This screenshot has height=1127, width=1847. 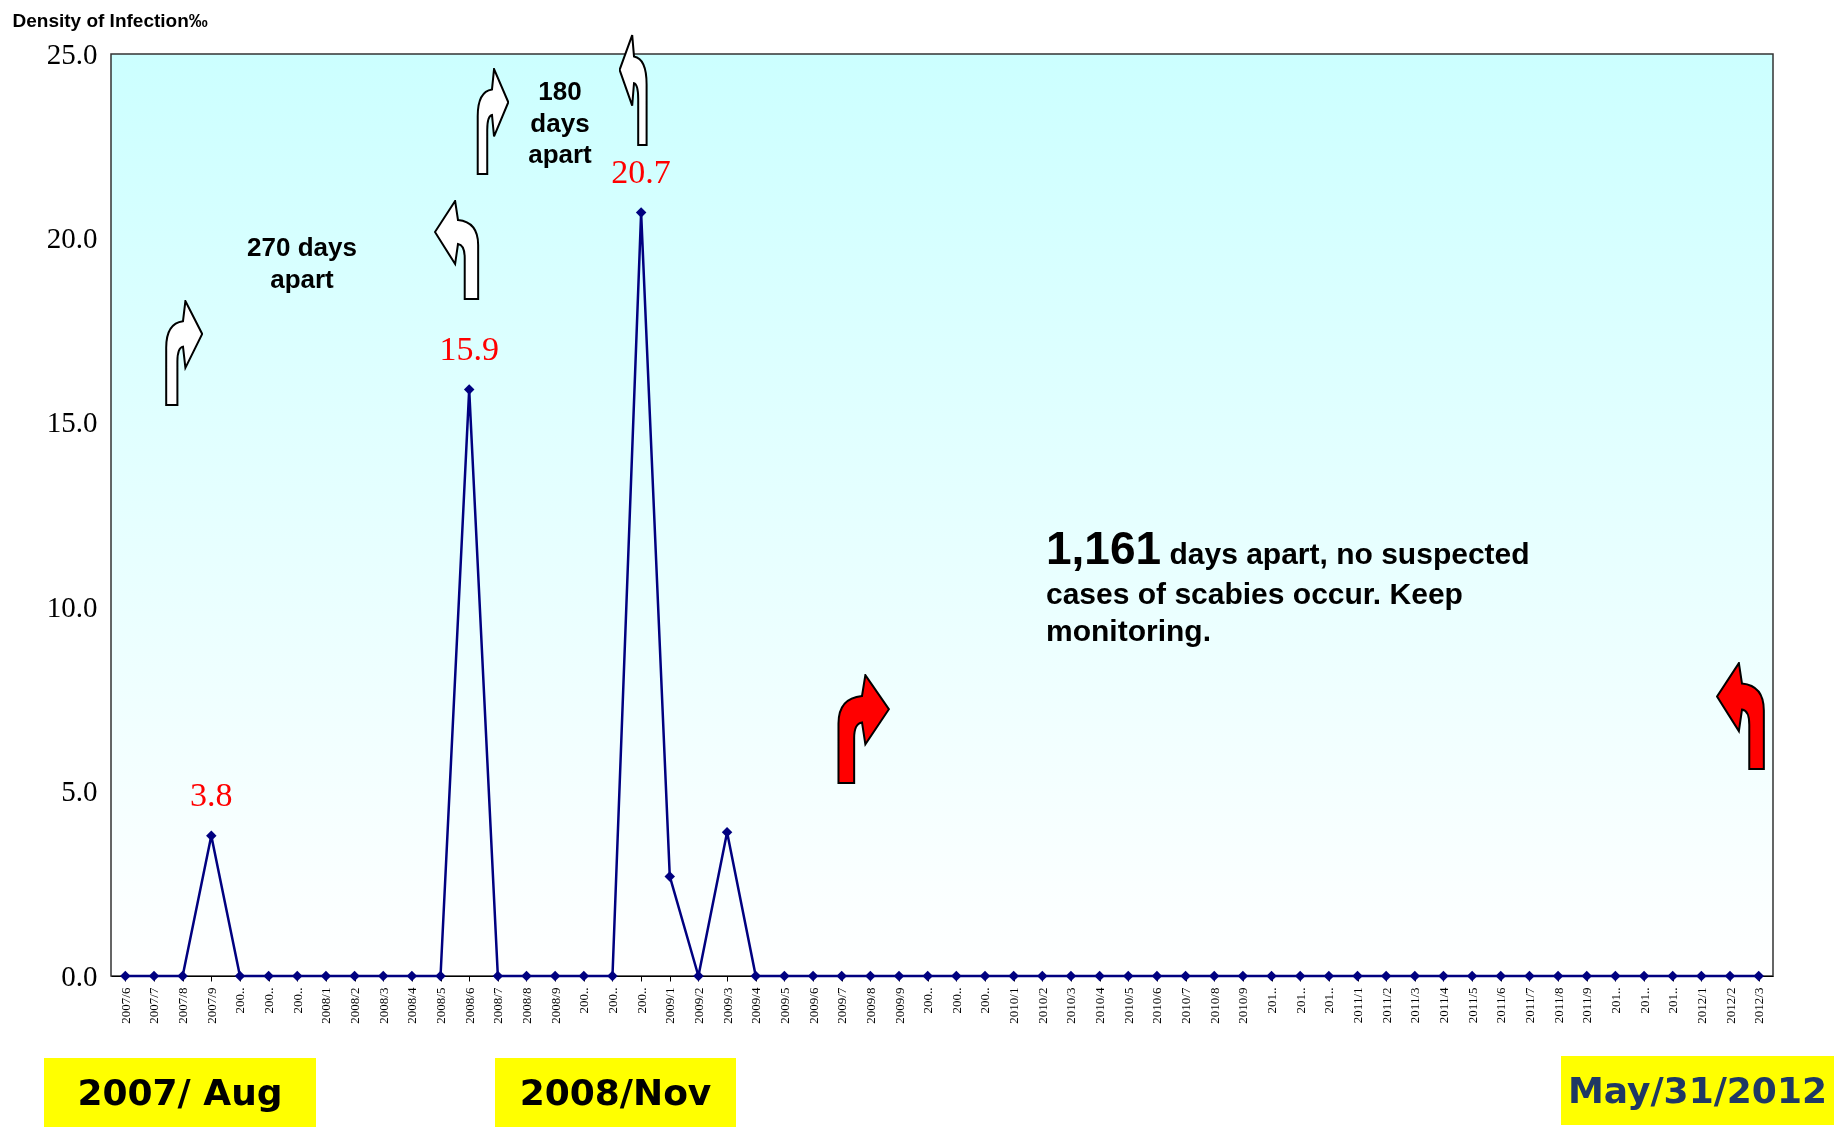 What do you see at coordinates (1415, 1005) in the screenshot?
I see `x-tick-label: 2011/3` at bounding box center [1415, 1005].